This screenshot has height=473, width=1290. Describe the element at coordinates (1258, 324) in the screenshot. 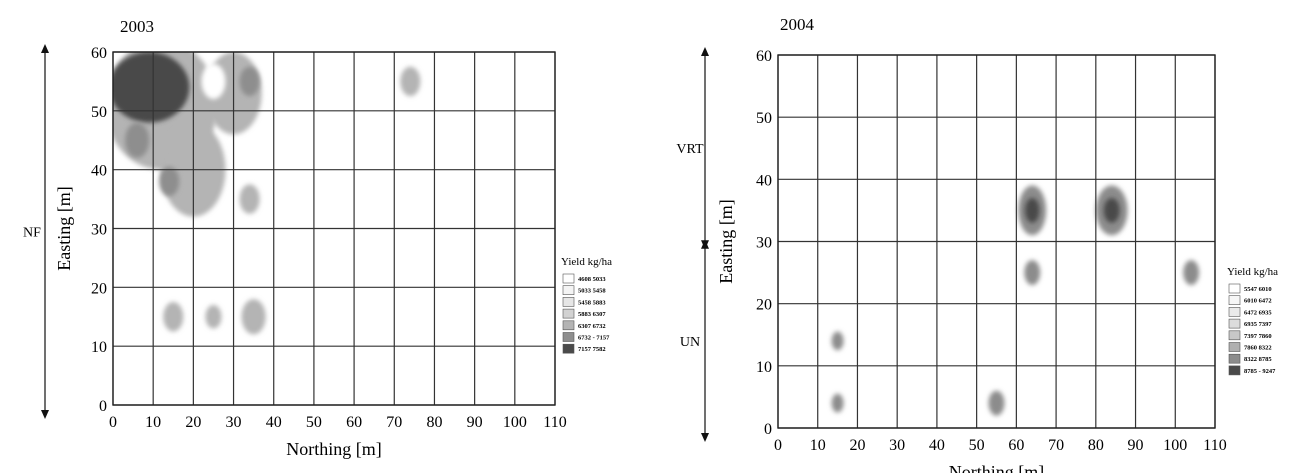

I see `legend-label: 6935 7397` at that location.